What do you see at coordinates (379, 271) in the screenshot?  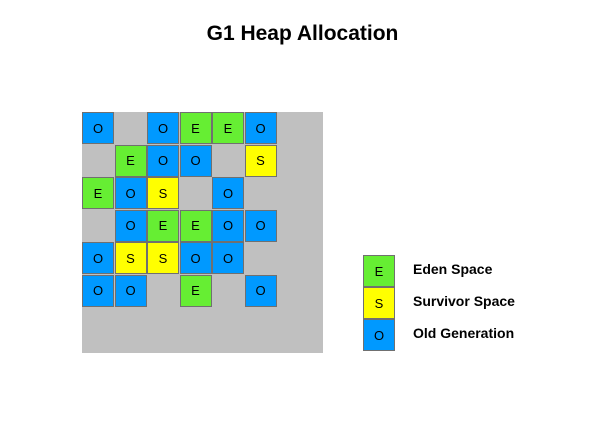 I see `legend-eden-swatch: E` at bounding box center [379, 271].